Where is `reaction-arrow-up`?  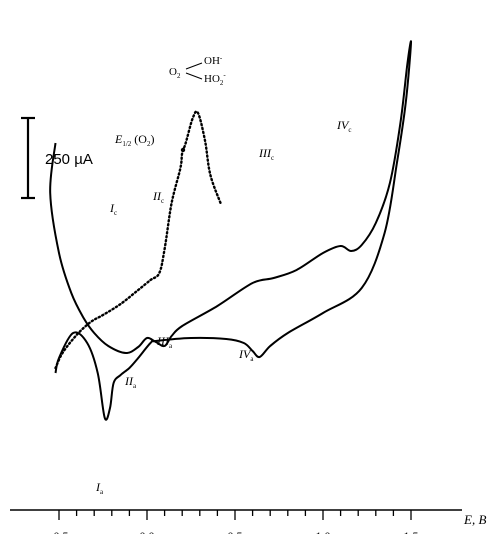 reaction-arrow-up is located at coordinates (194, 66).